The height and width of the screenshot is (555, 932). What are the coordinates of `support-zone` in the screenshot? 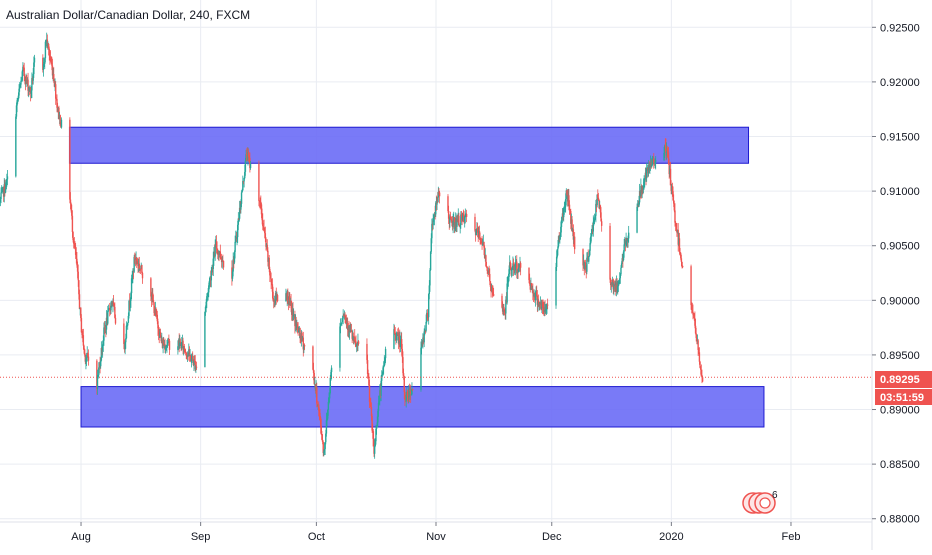 It's located at (422, 407).